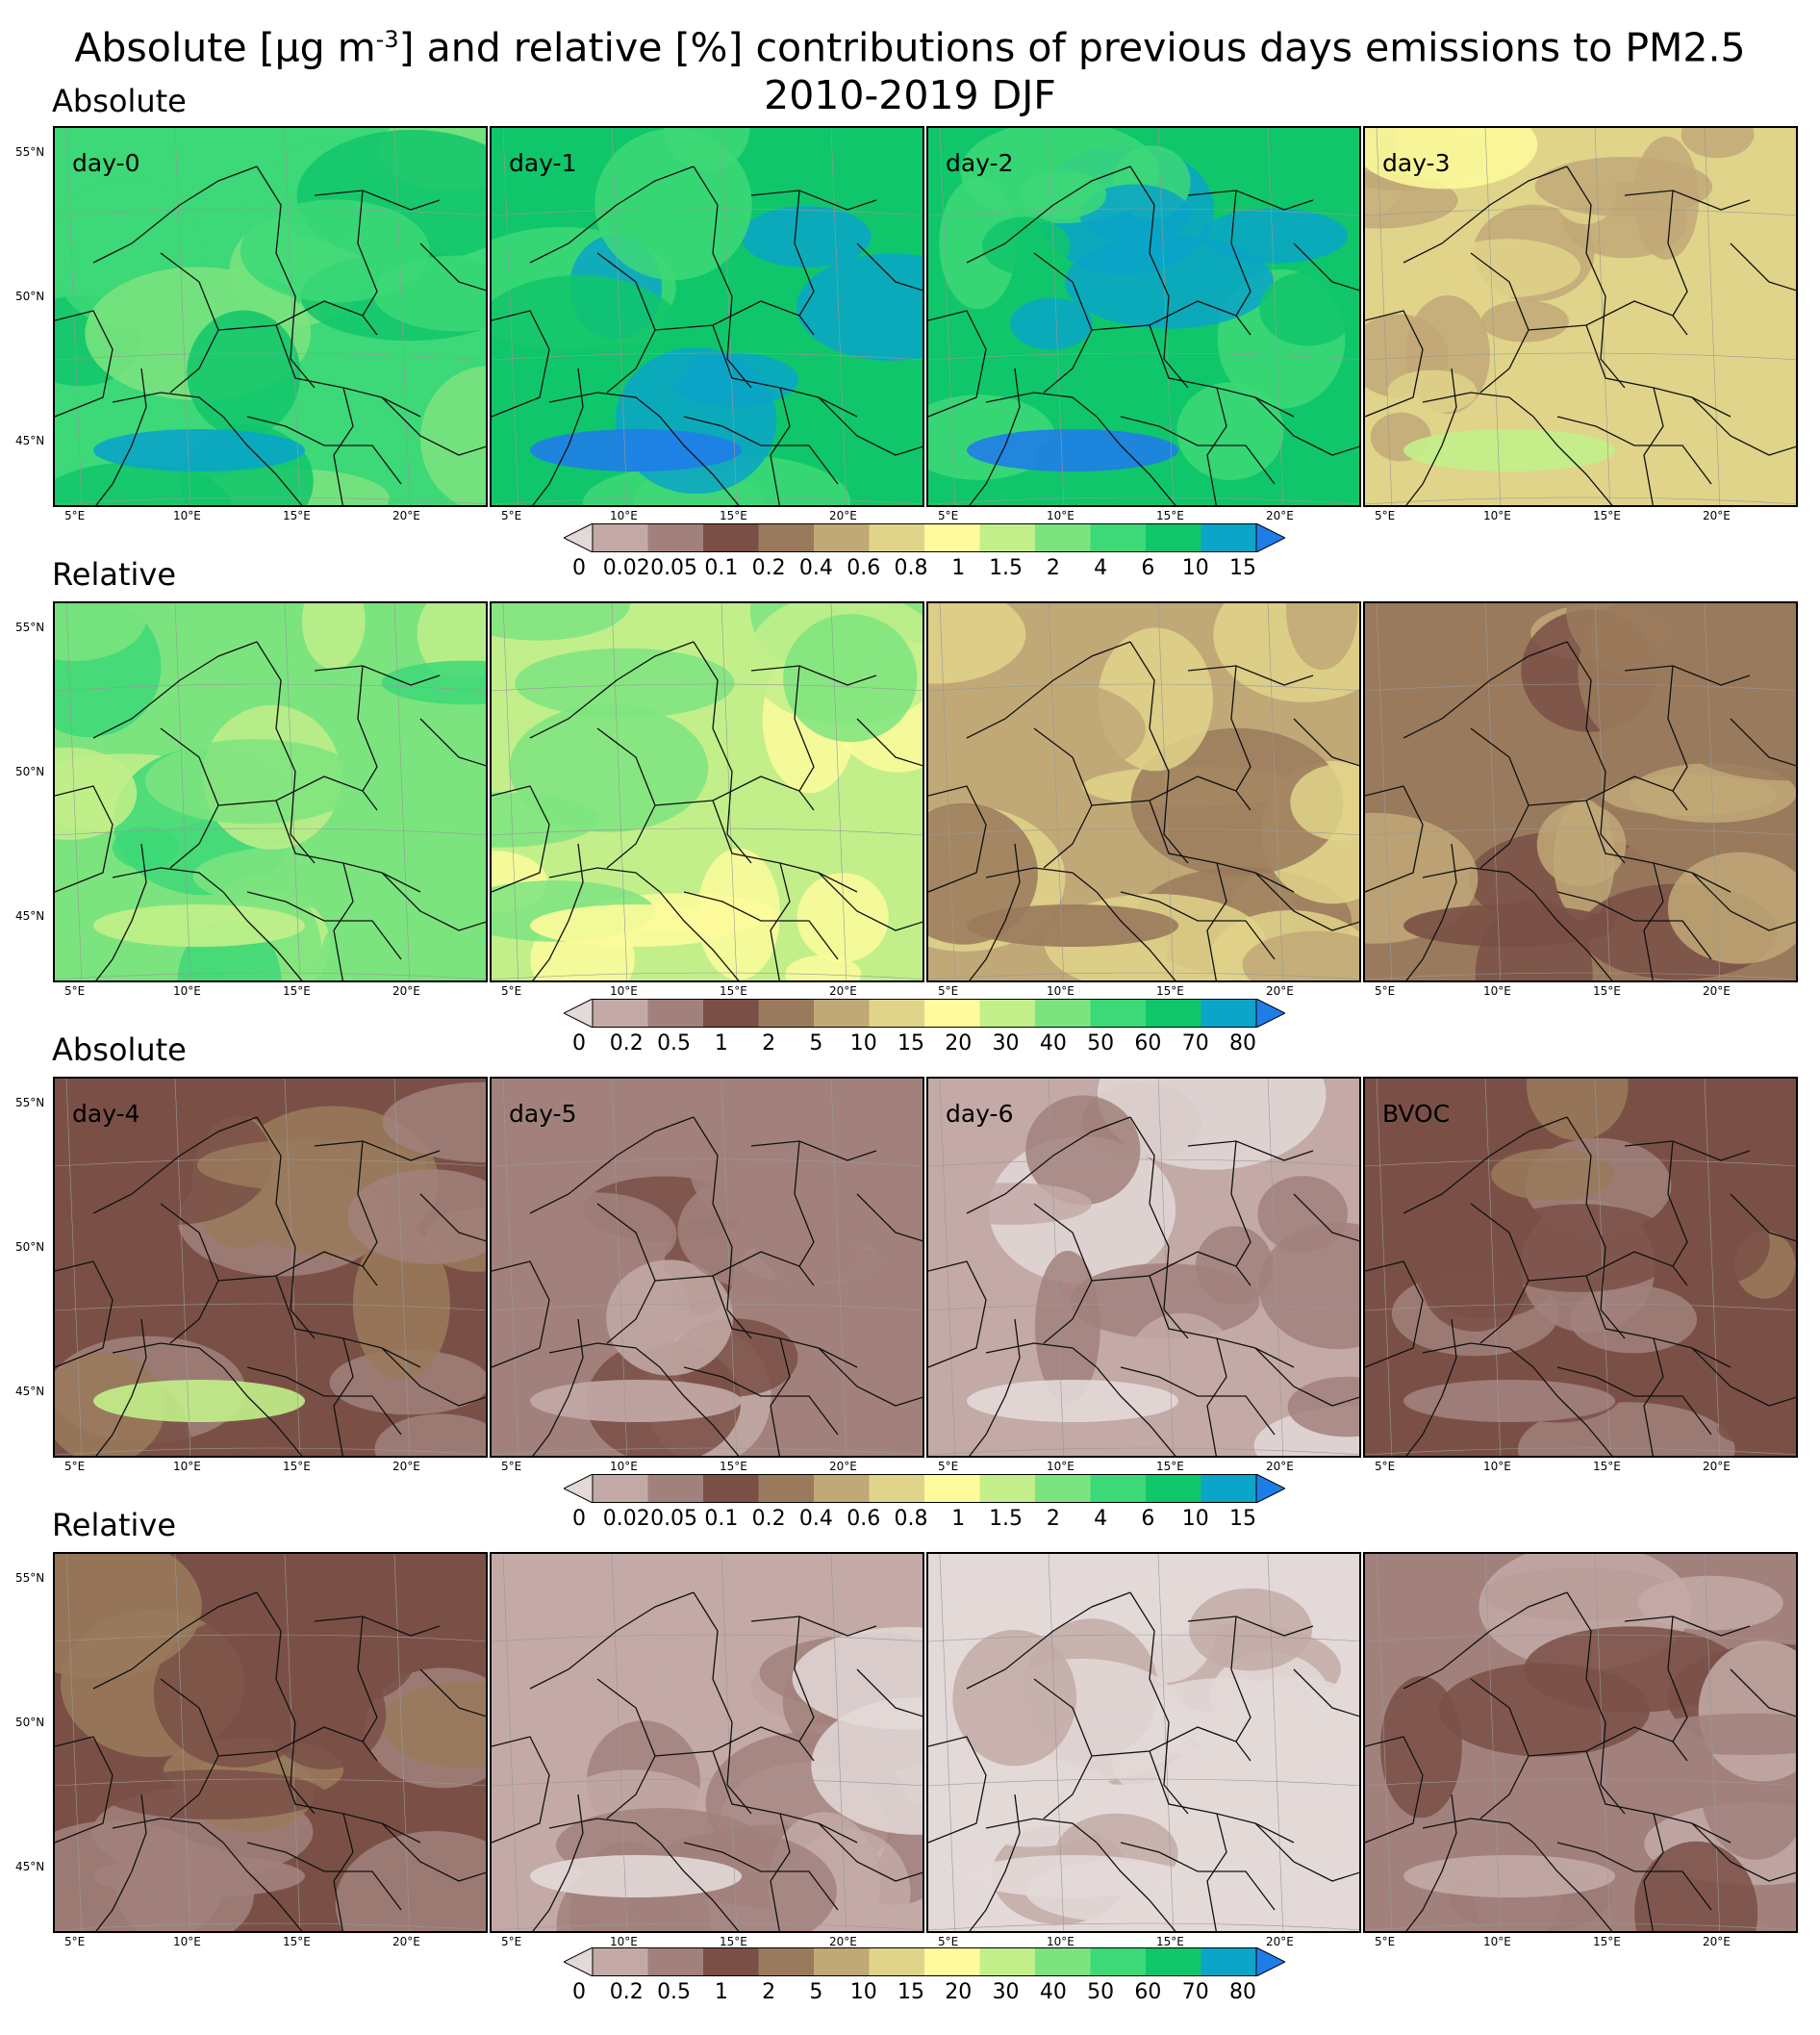  What do you see at coordinates (626, 1519) in the screenshot?
I see `colorbar-tick: 0.02` at bounding box center [626, 1519].